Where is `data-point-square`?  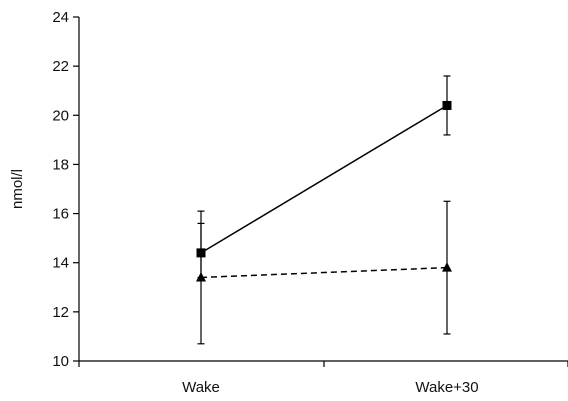 data-point-square is located at coordinates (447, 105).